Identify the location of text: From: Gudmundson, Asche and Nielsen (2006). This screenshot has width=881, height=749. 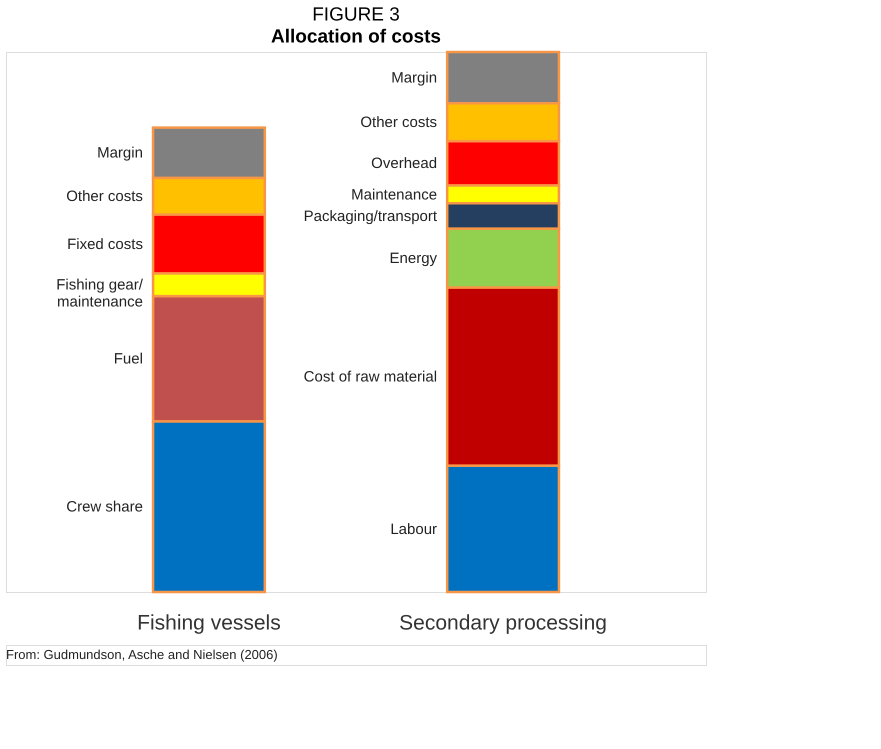
(142, 654).